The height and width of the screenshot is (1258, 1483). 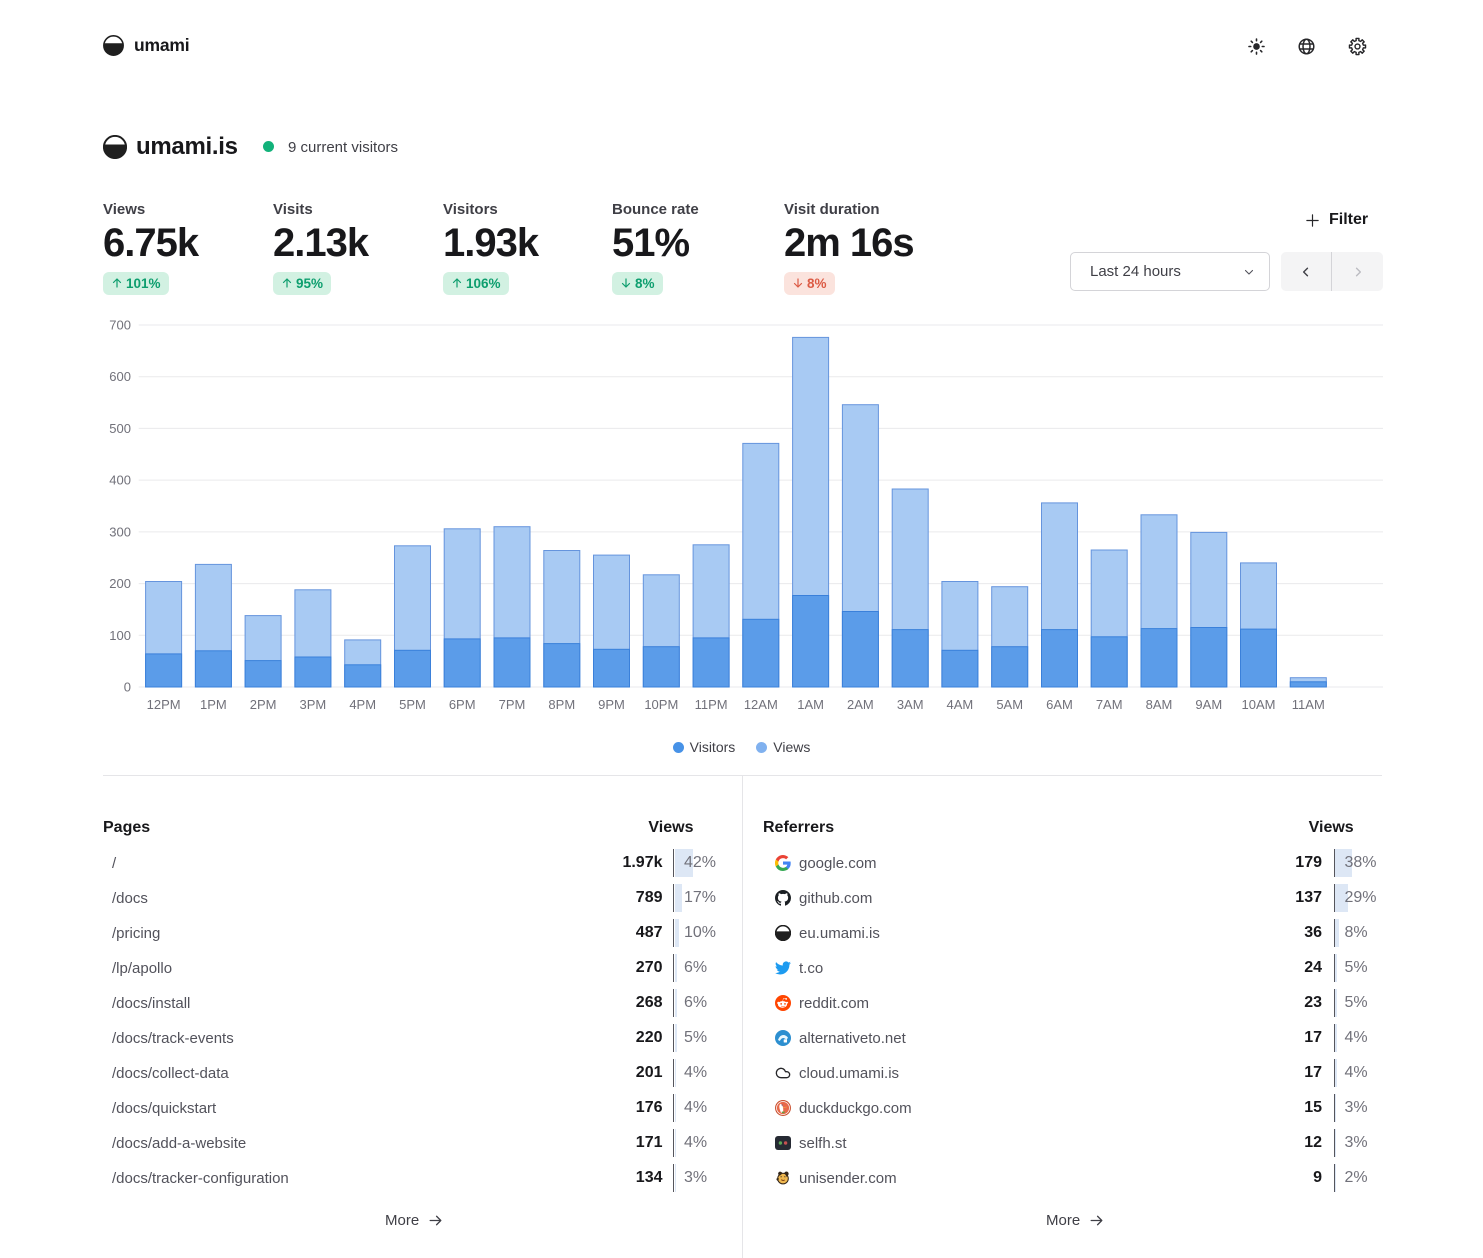 I want to click on svg-text: 10PM, so click(x=661, y=704).